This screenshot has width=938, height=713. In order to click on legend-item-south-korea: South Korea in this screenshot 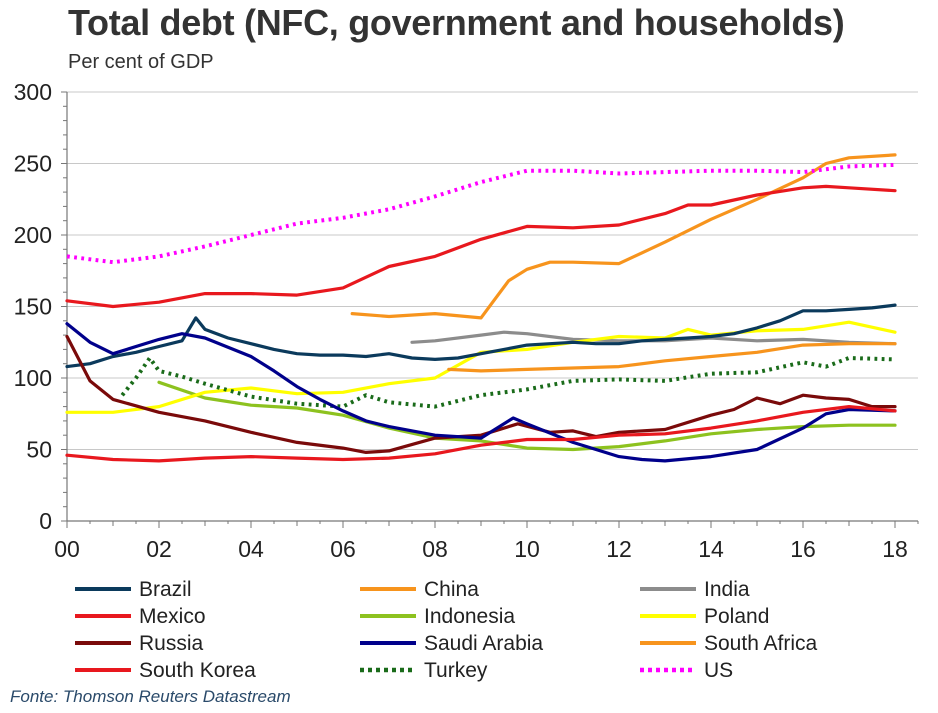, I will do `click(165, 670)`.